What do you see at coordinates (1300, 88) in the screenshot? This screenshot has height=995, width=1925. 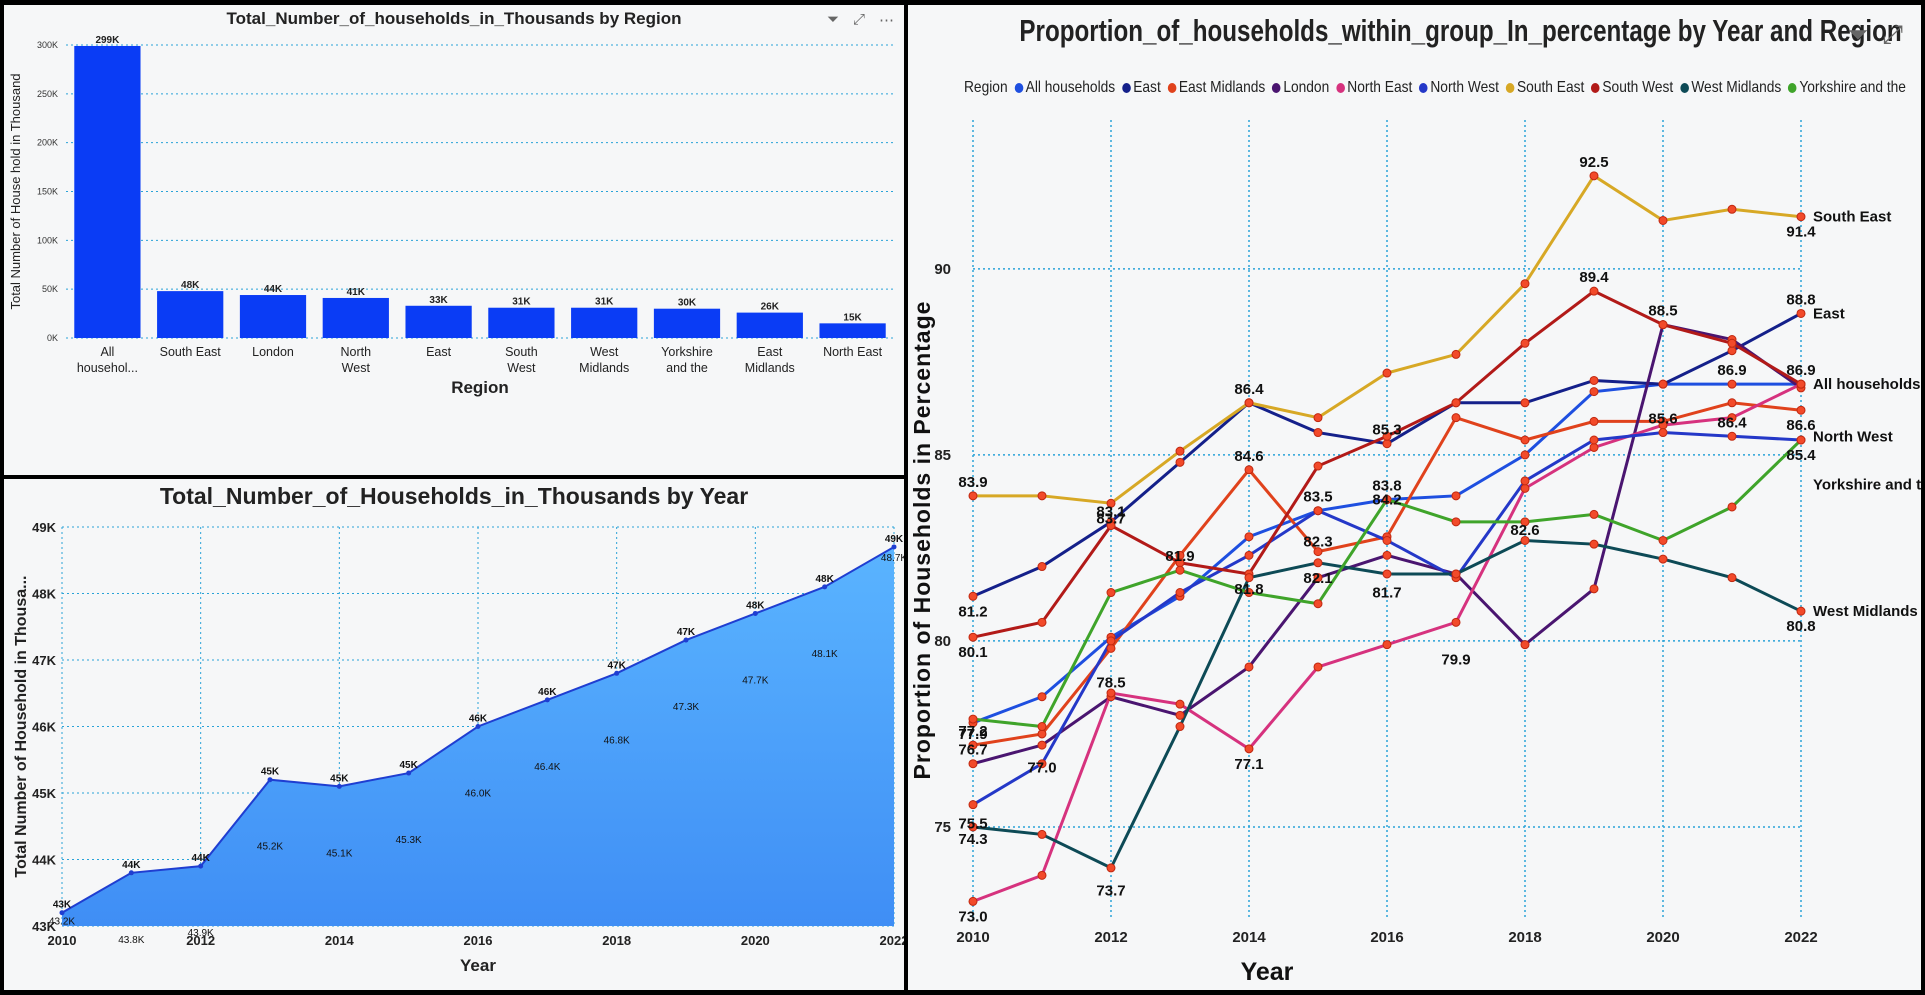 I see `legend-item: London` at bounding box center [1300, 88].